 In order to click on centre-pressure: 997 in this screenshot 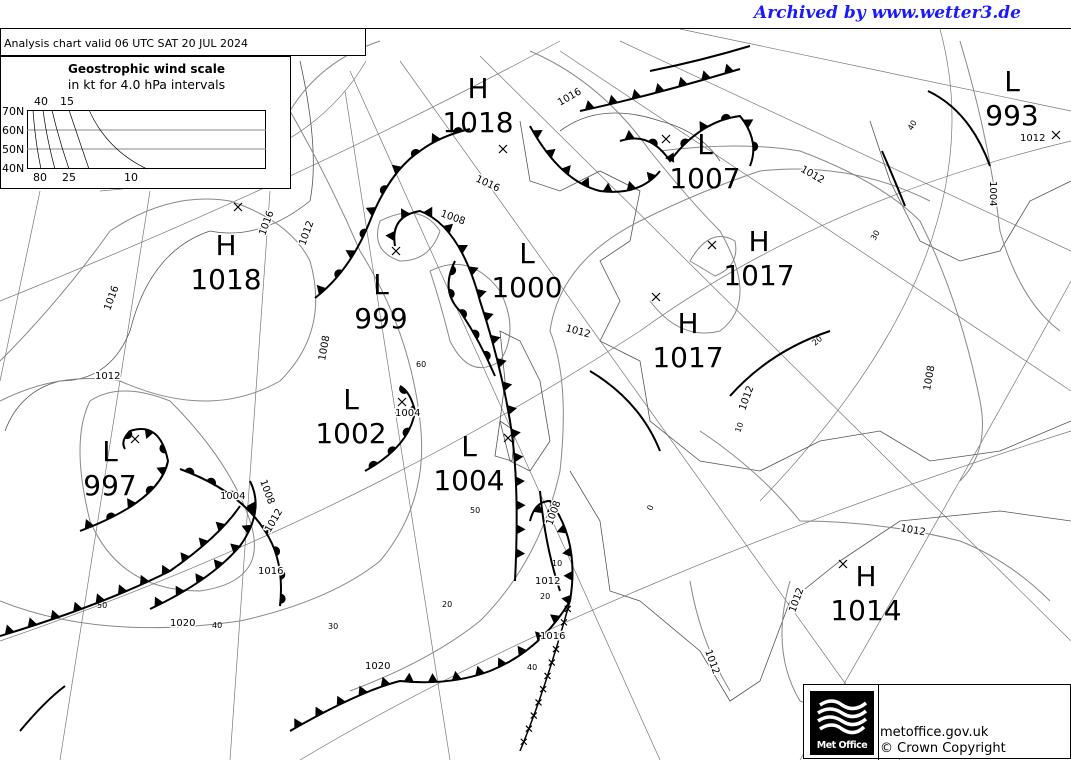, I will do `click(109, 485)`.